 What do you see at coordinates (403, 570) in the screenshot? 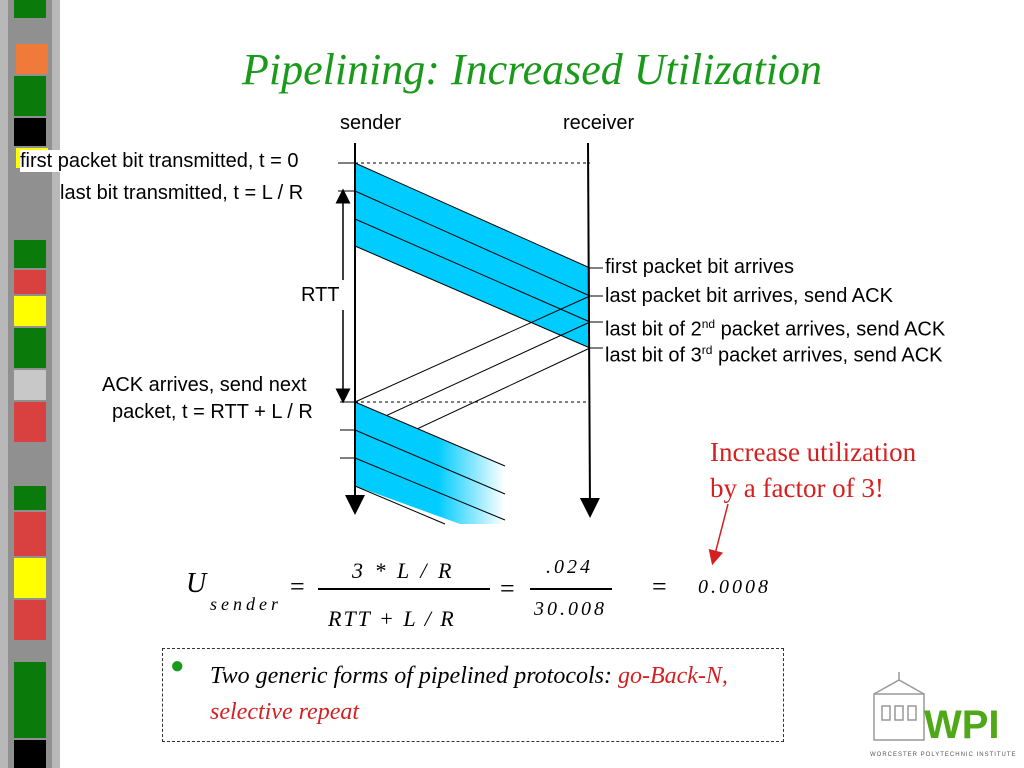
I see `formula-numerator-1: 3 * L / R` at bounding box center [403, 570].